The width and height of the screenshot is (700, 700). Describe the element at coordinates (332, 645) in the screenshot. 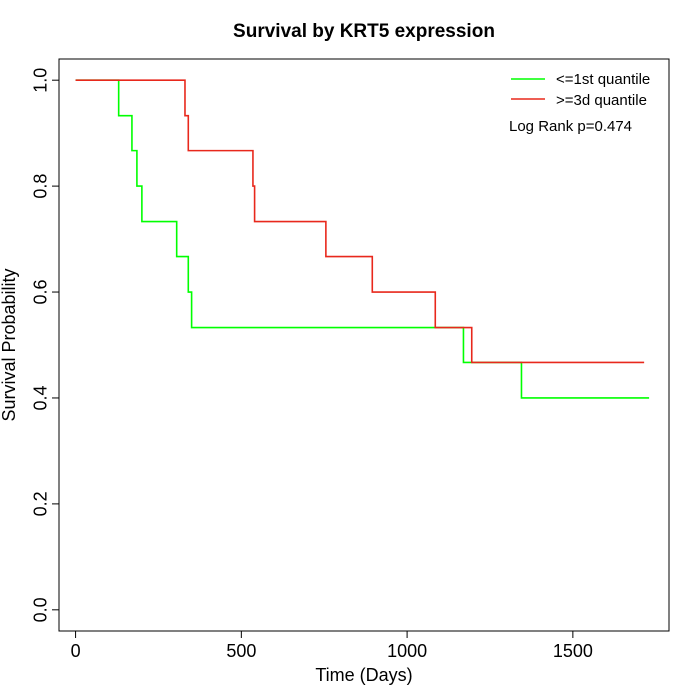

I see `x-axis: 0 500 1000 1500` at that location.